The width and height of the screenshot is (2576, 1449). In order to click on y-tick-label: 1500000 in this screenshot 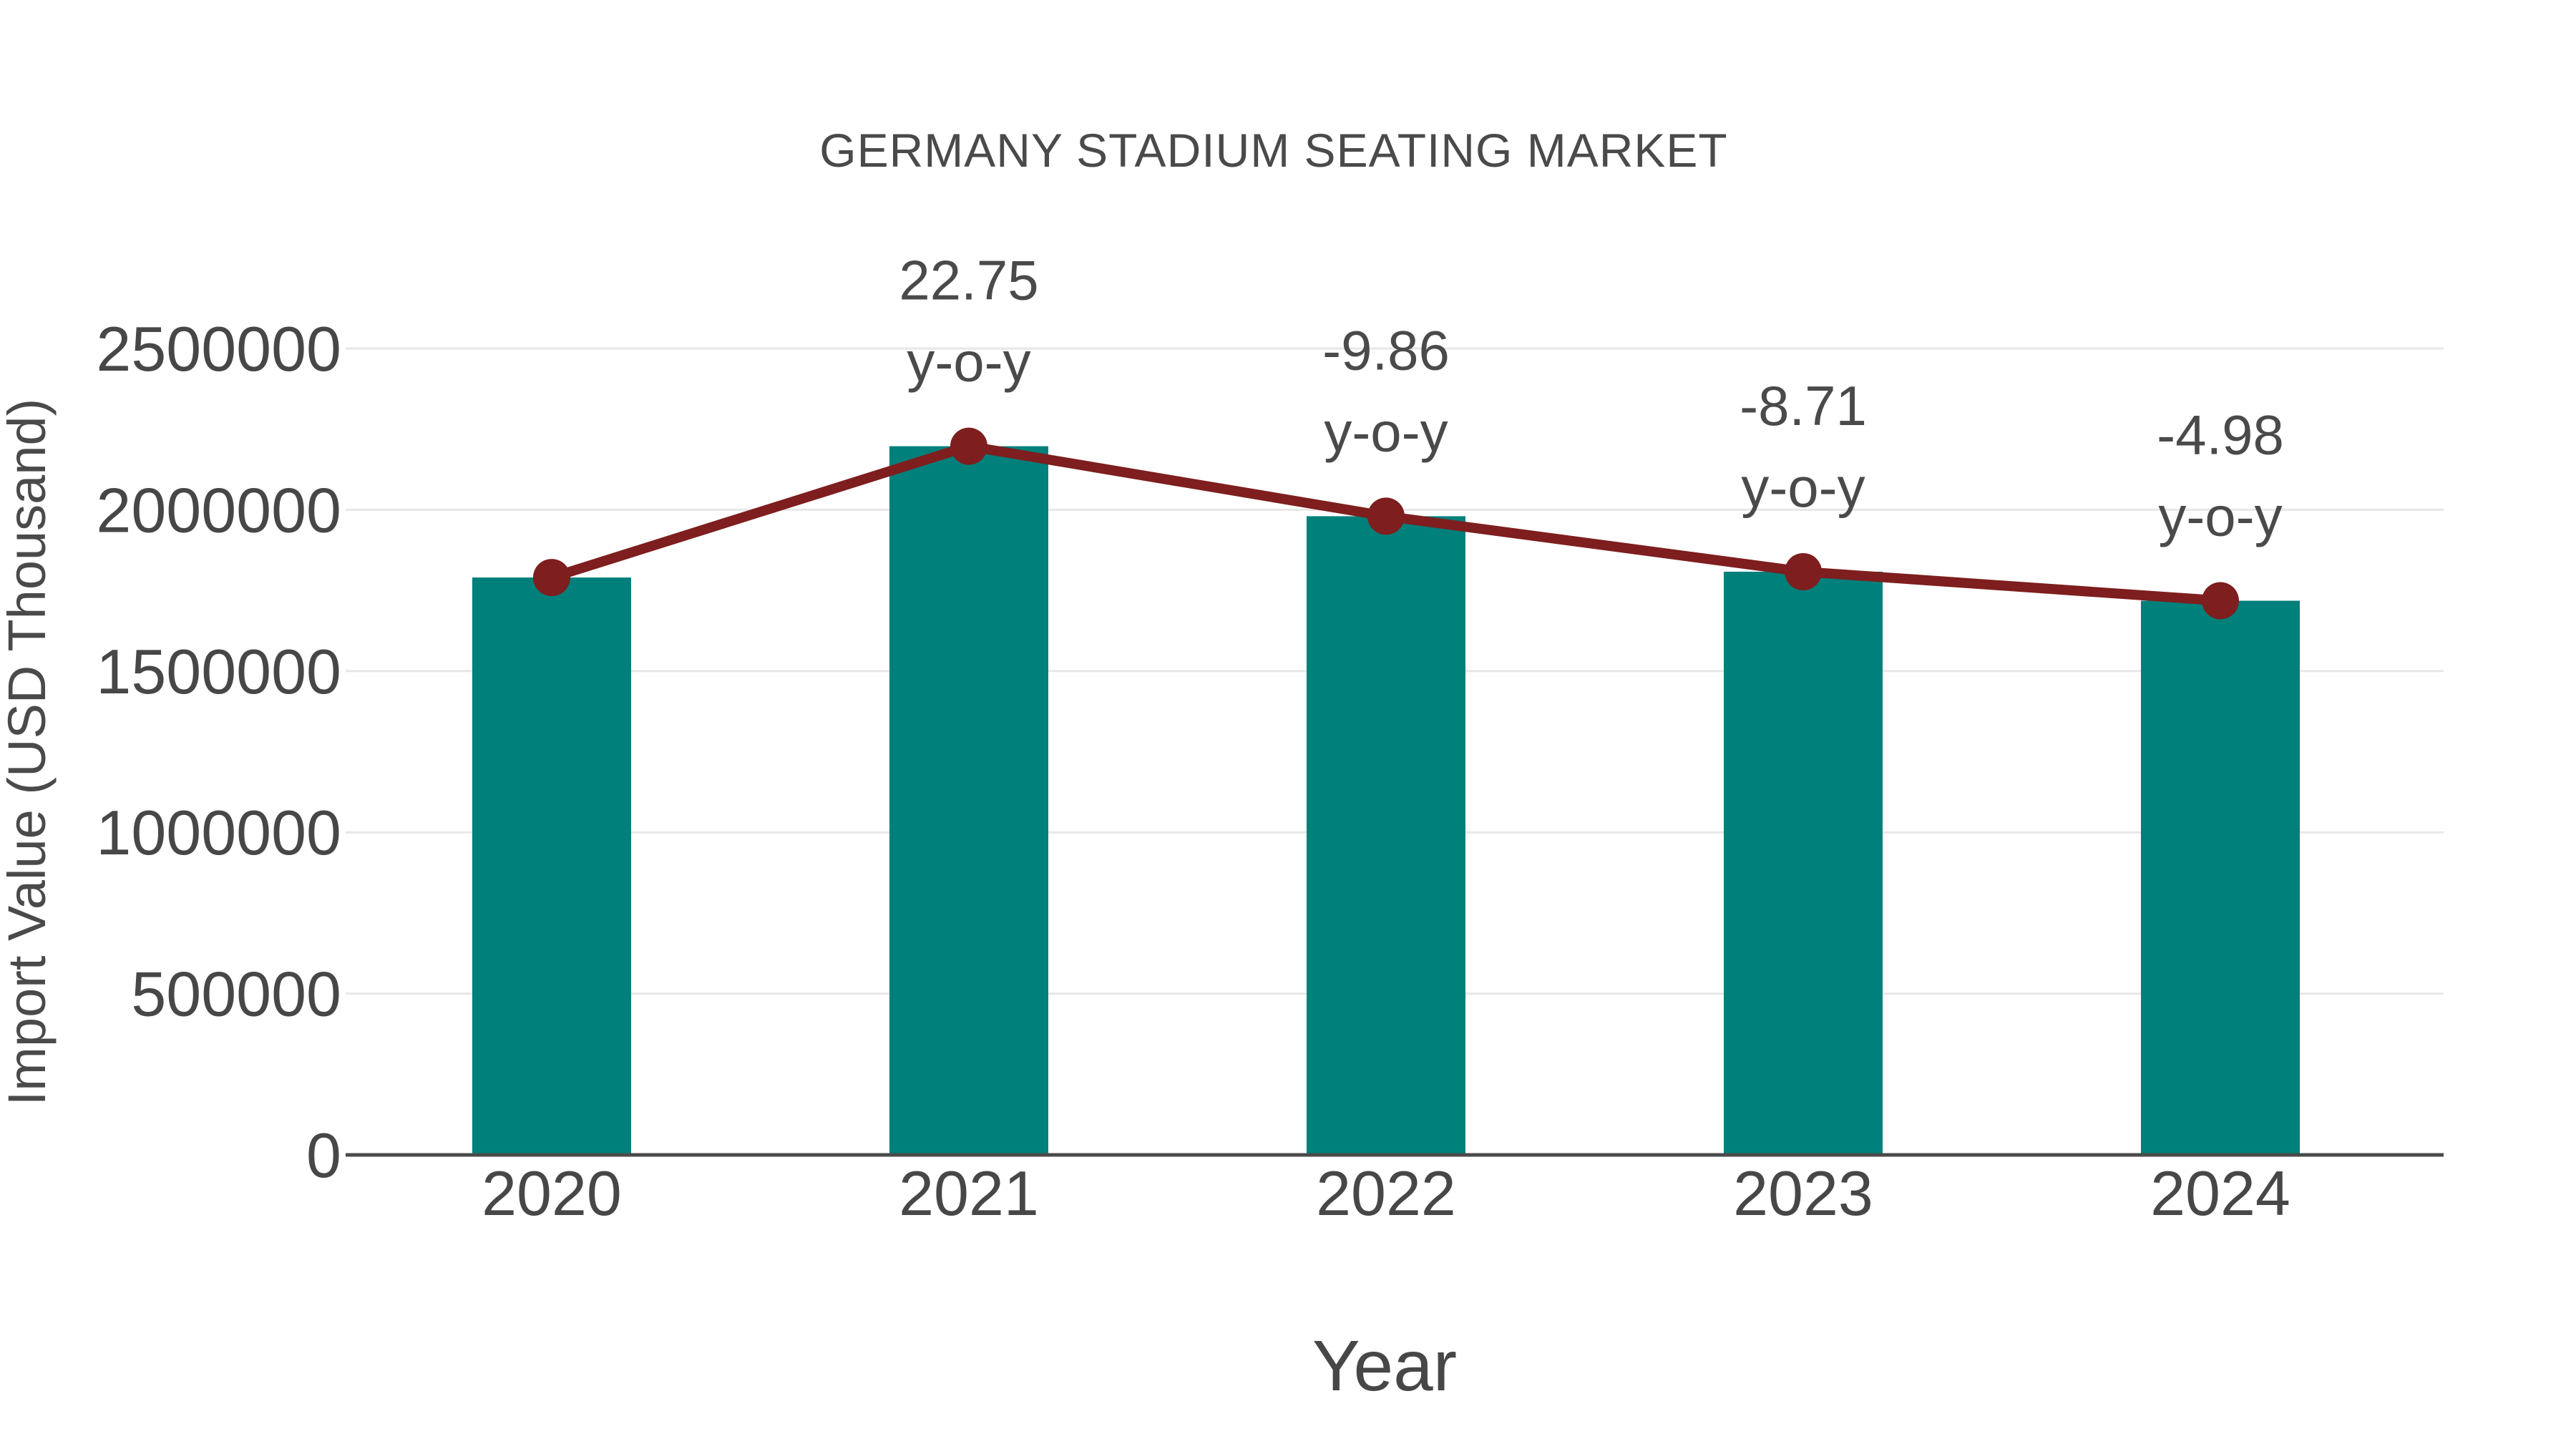, I will do `click(218, 671)`.